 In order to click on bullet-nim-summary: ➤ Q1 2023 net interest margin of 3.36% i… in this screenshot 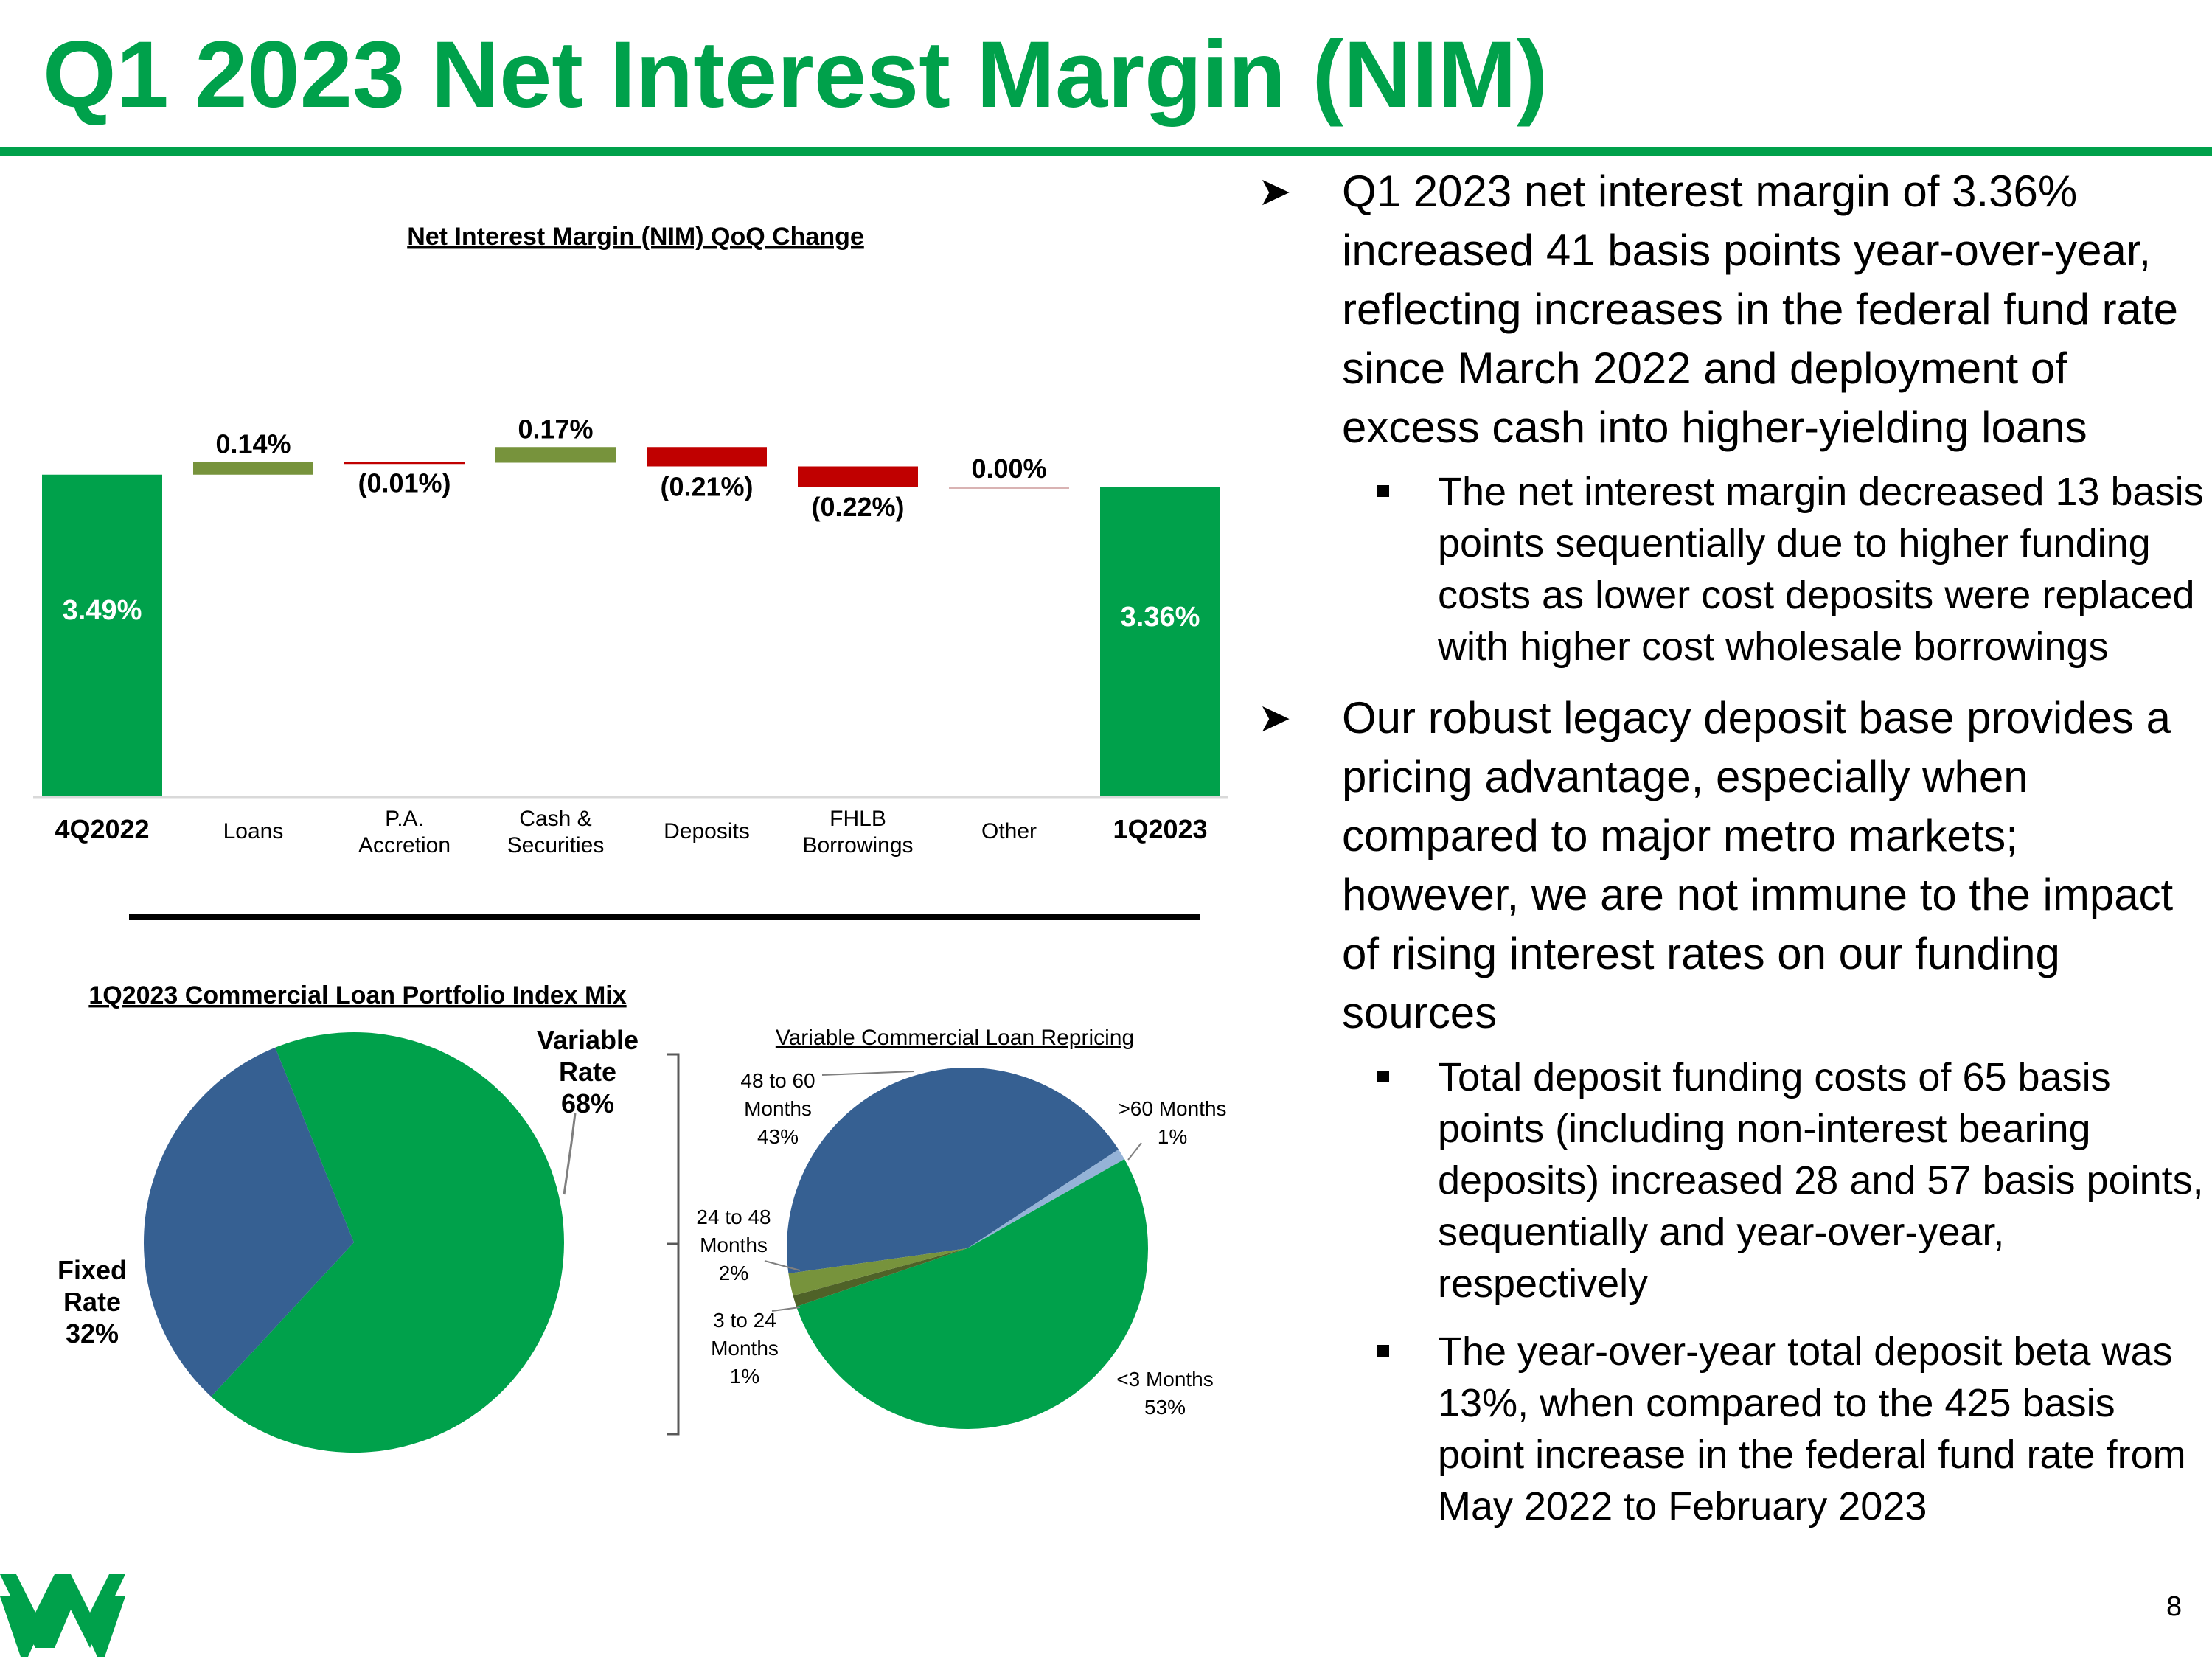, I will do `click(1729, 309)`.